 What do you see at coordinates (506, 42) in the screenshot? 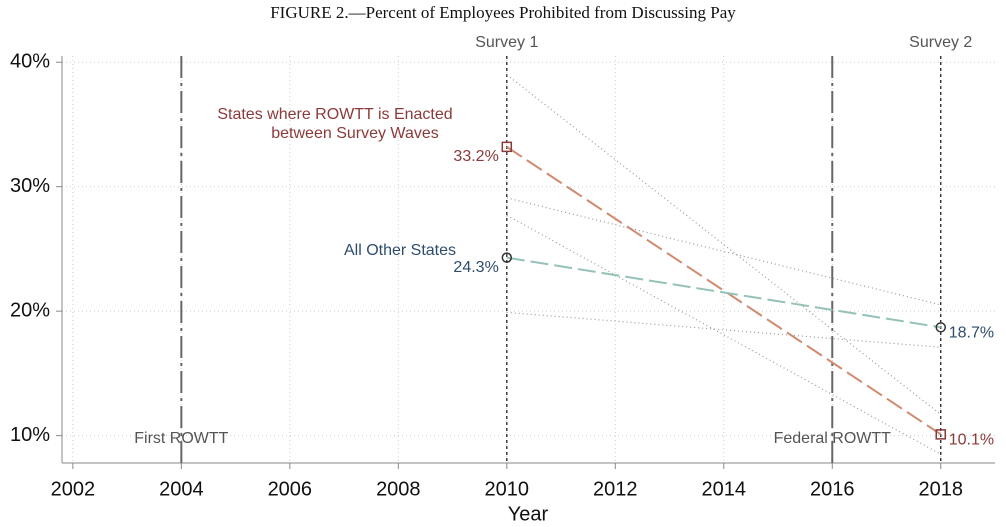
I see `reference-label: Survey 1` at bounding box center [506, 42].